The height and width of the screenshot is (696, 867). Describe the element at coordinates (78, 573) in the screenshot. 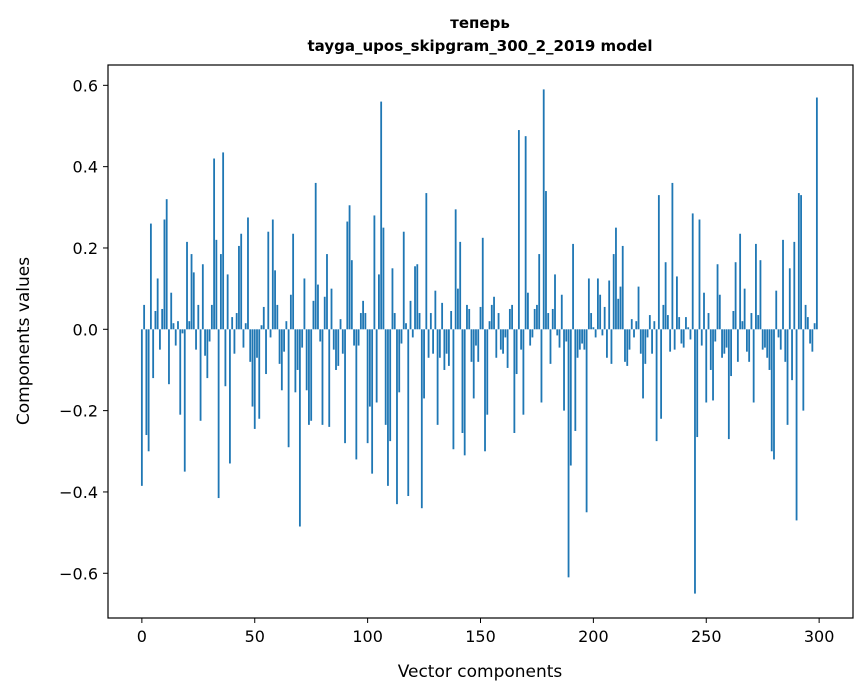

I see `y-tick-label: −0.6` at that location.